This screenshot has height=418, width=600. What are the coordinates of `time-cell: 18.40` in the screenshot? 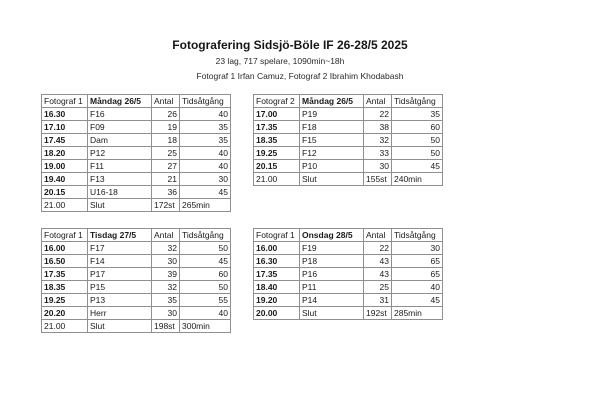 It's located at (276, 287).